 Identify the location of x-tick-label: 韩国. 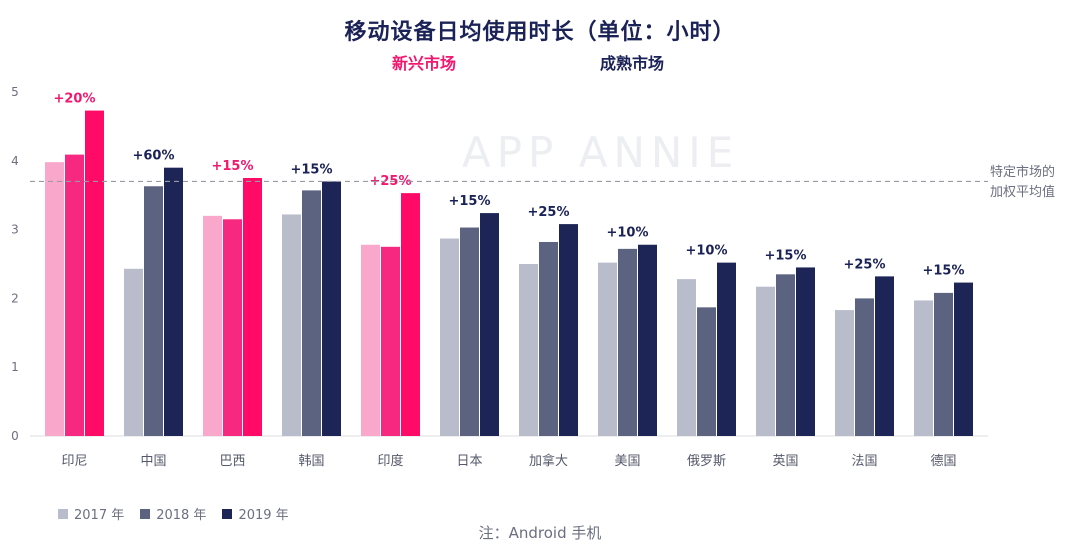
(311, 461).